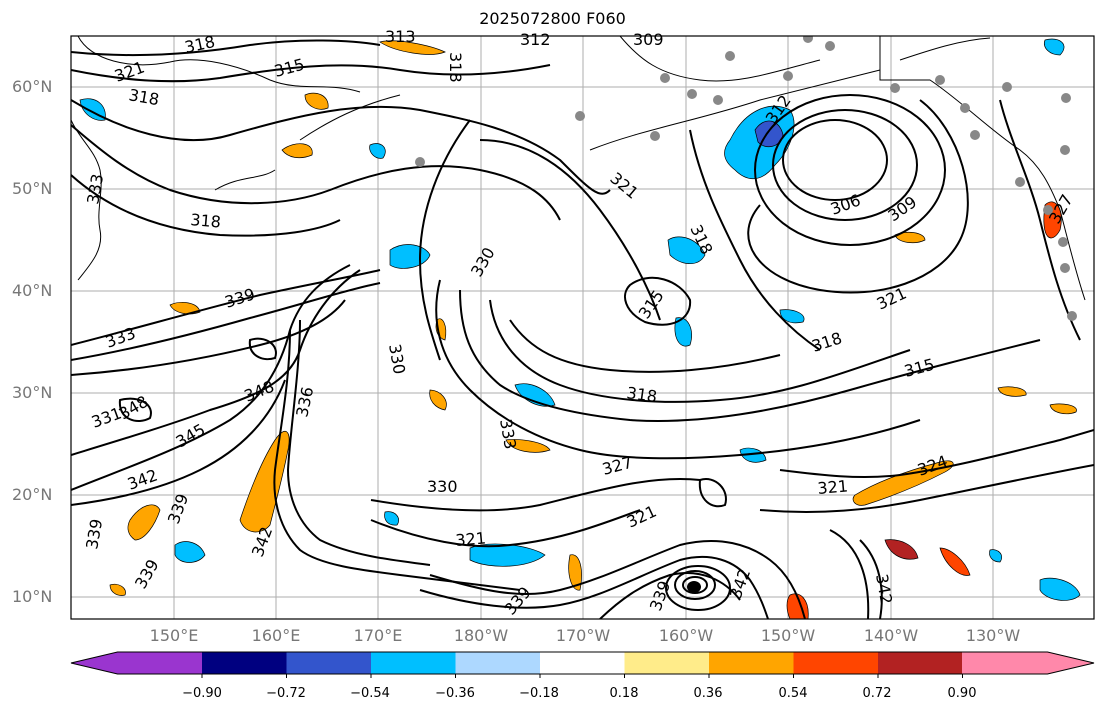 This screenshot has height=712, width=1105. Describe the element at coordinates (94, 663) in the screenshot. I see `colorbar-extend-low` at that location.